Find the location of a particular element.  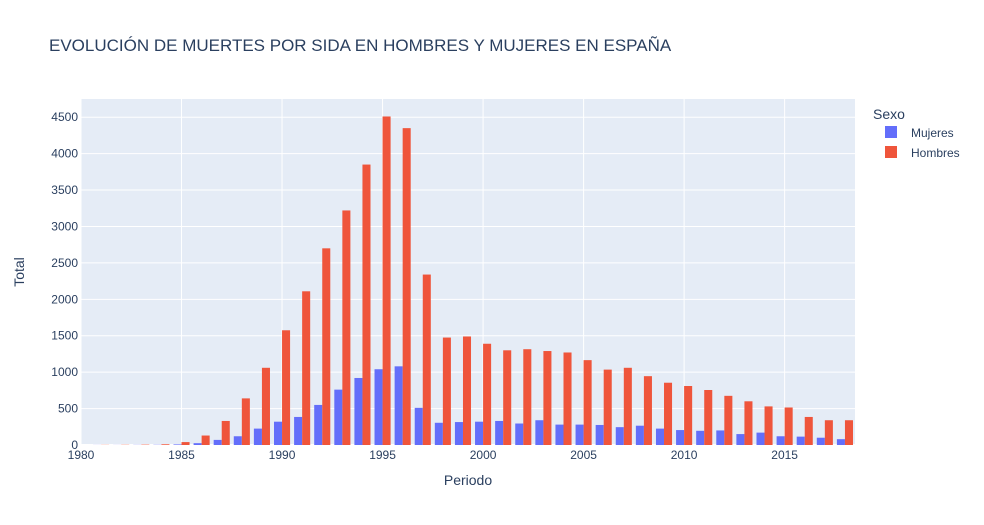

bar-mujeres-1989 is located at coordinates (257, 436).